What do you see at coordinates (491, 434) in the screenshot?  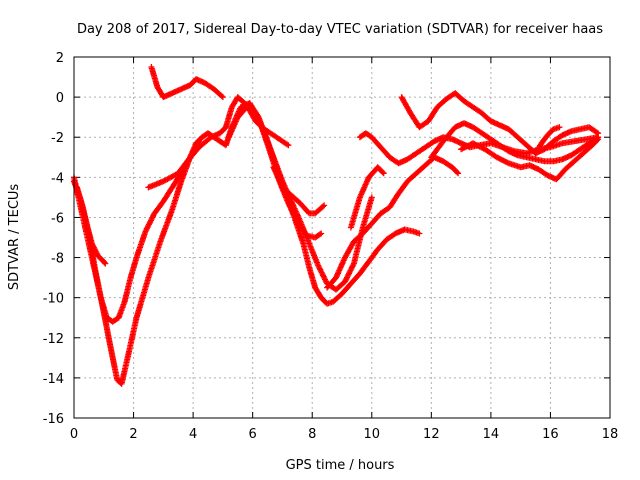 I see `x-tick-label: 14` at bounding box center [491, 434].